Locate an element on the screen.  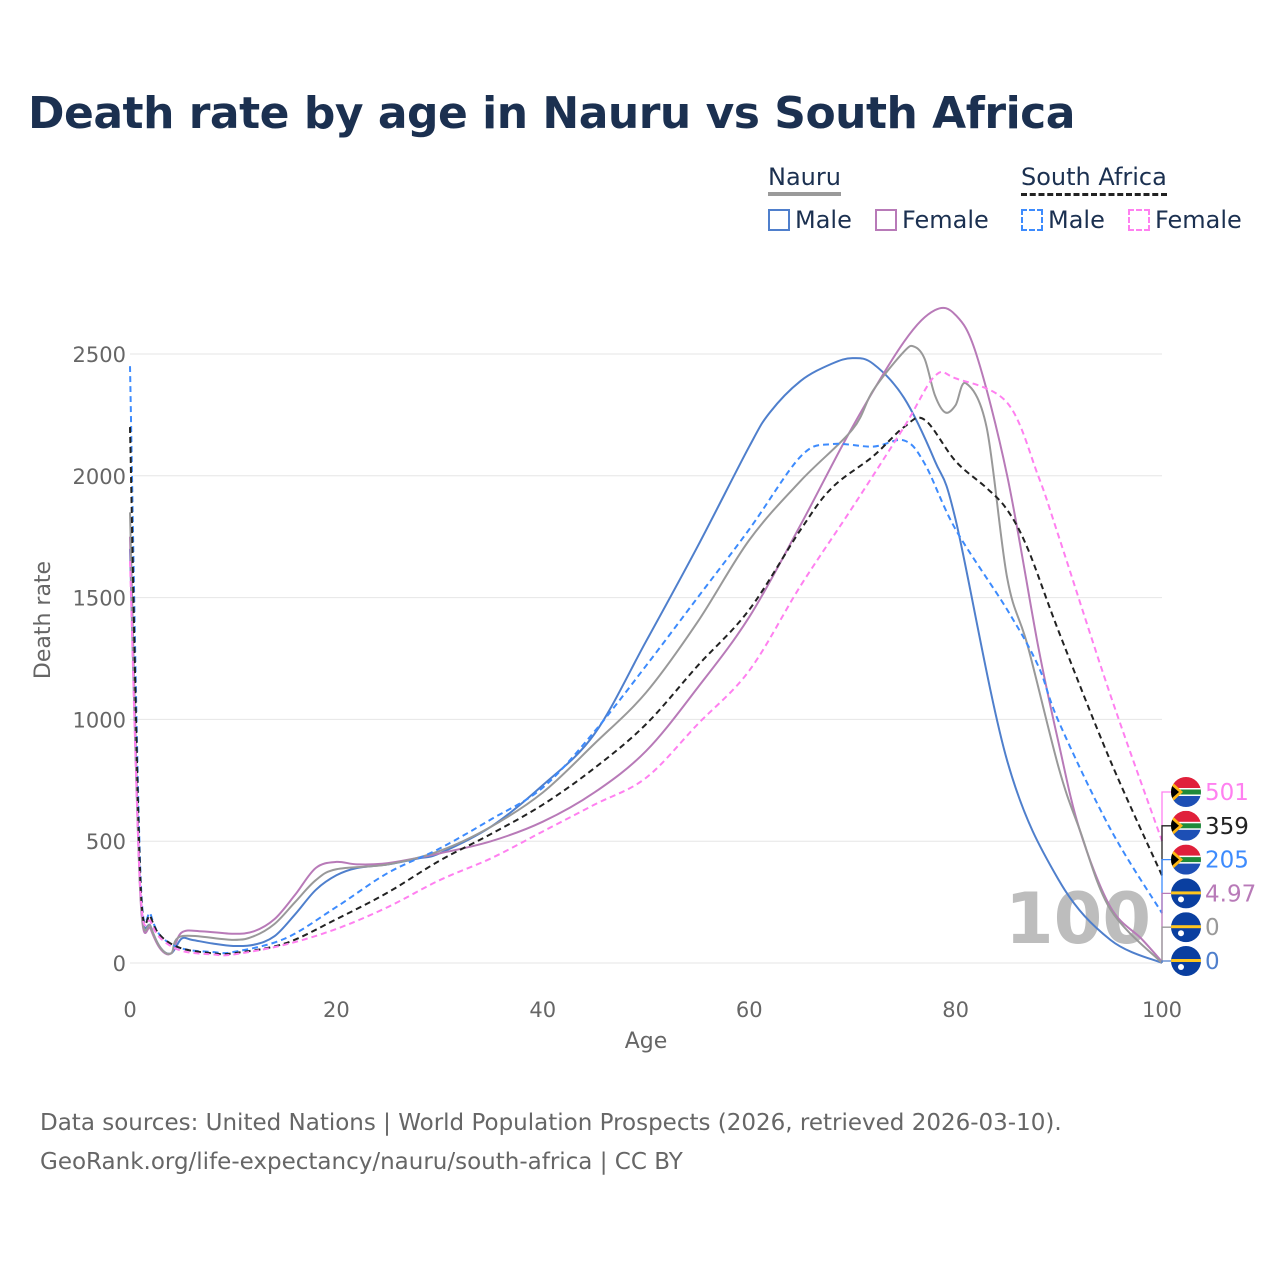
x-tick-label: 80 is located at coordinates (955, 1010).